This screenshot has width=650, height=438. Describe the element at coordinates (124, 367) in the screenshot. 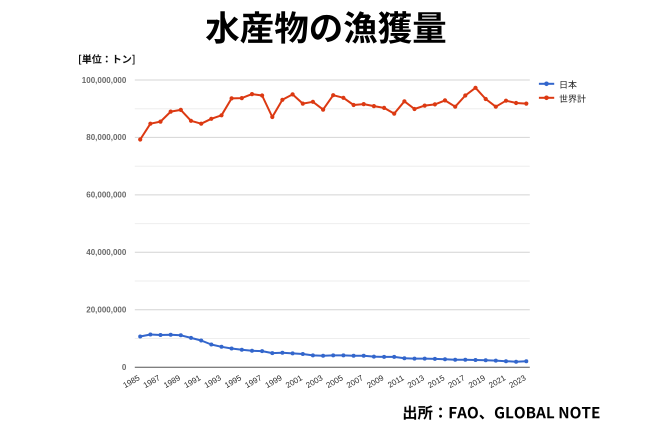

I see `svg-text: 0` at that location.